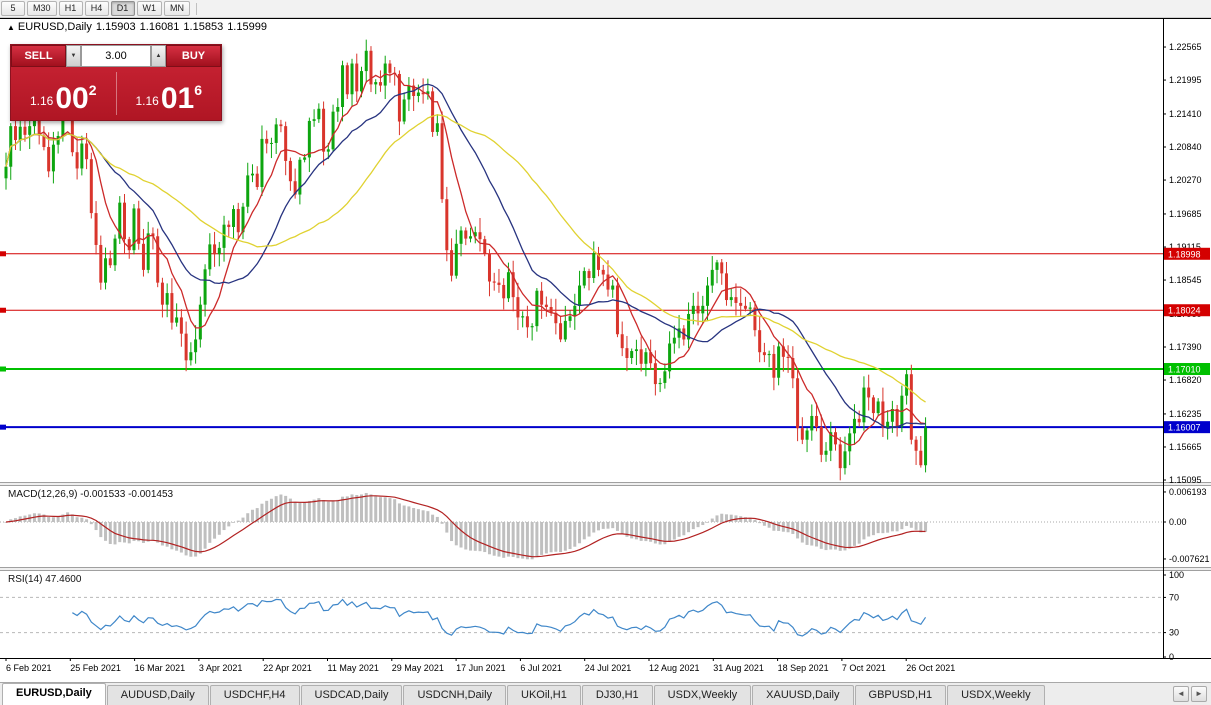  Describe the element at coordinates (1185, 180) in the screenshot. I see `price-axis-label: 1.20270` at that location.